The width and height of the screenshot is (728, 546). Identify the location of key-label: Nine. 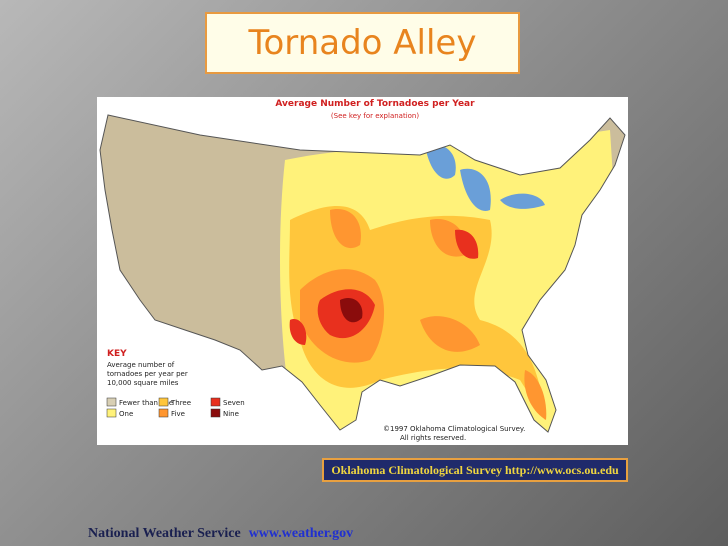
(231, 414).